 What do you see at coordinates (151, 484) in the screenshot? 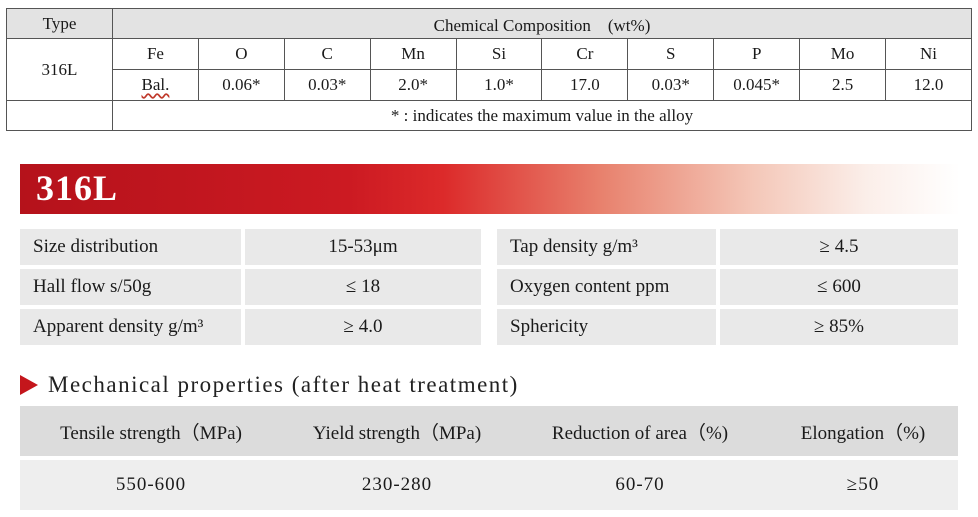
I see `mechanical-value: 550-600` at bounding box center [151, 484].